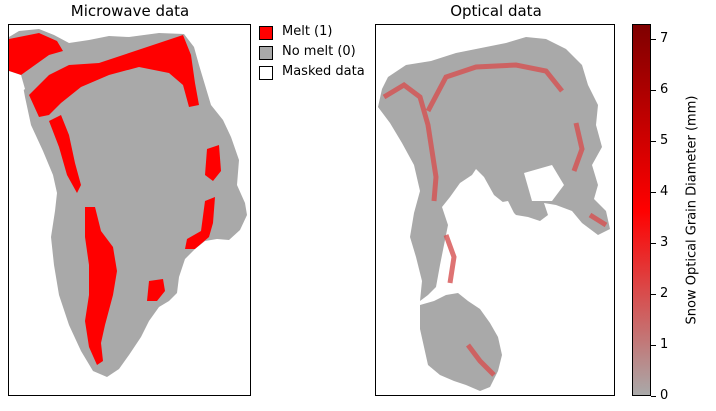 Image resolution: width=716 pixels, height=411 pixels. I want to click on legend-item-melt: Melt (1), so click(318, 34).